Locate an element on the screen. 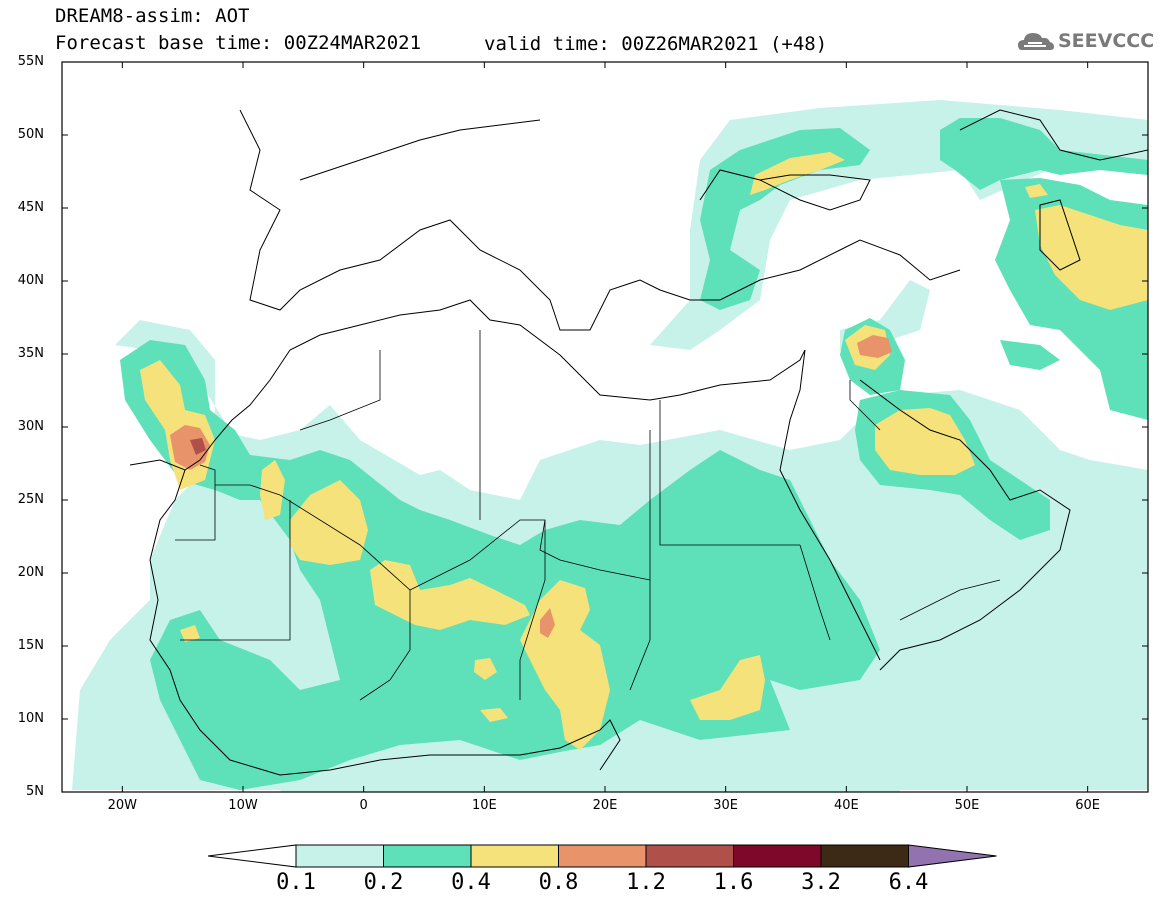 The width and height of the screenshot is (1165, 905). lon-label: 10E is located at coordinates (484, 805).